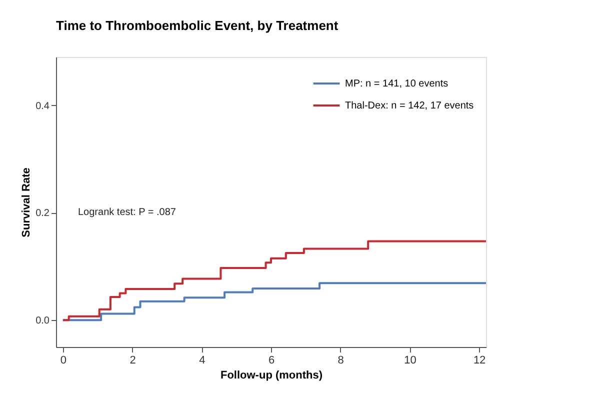 The image size is (597, 416). What do you see at coordinates (133, 360) in the screenshot?
I see `x-tick-label: 2` at bounding box center [133, 360].